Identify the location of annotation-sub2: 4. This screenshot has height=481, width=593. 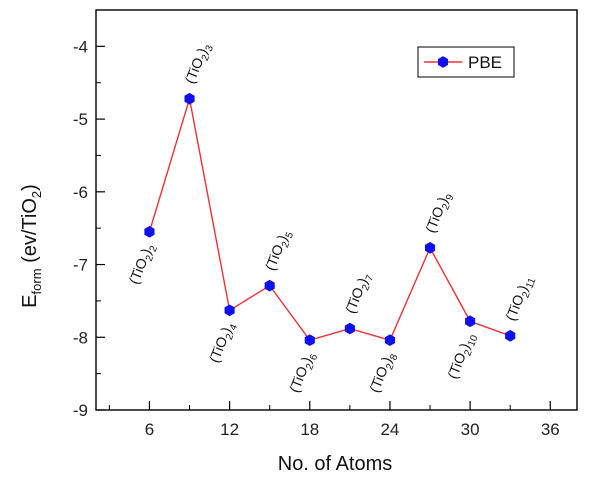
(234, 327).